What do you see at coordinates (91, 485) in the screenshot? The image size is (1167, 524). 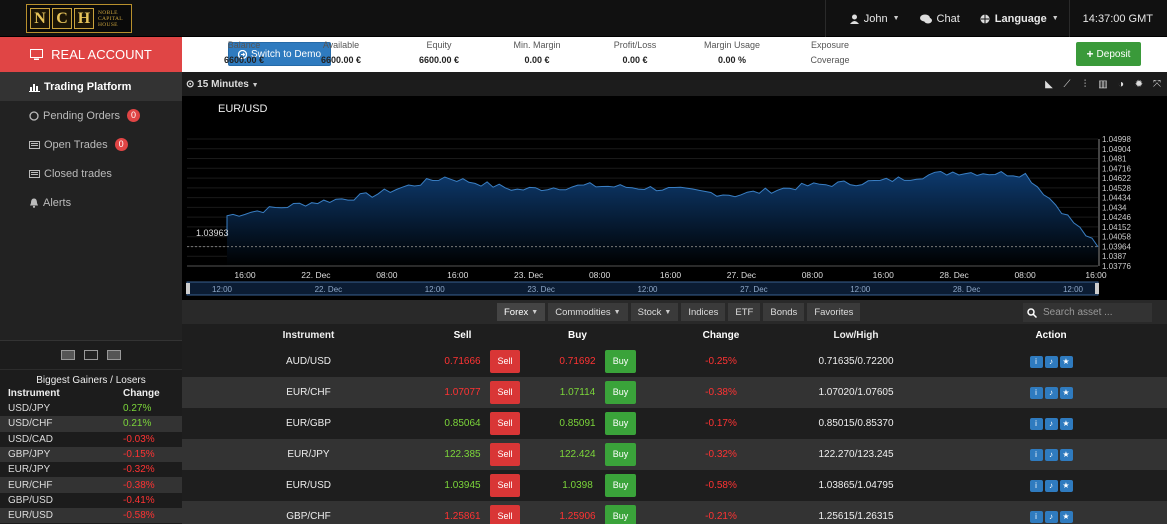 I see `gainers-row: EUR/CHF -0.38%` at bounding box center [91, 485].